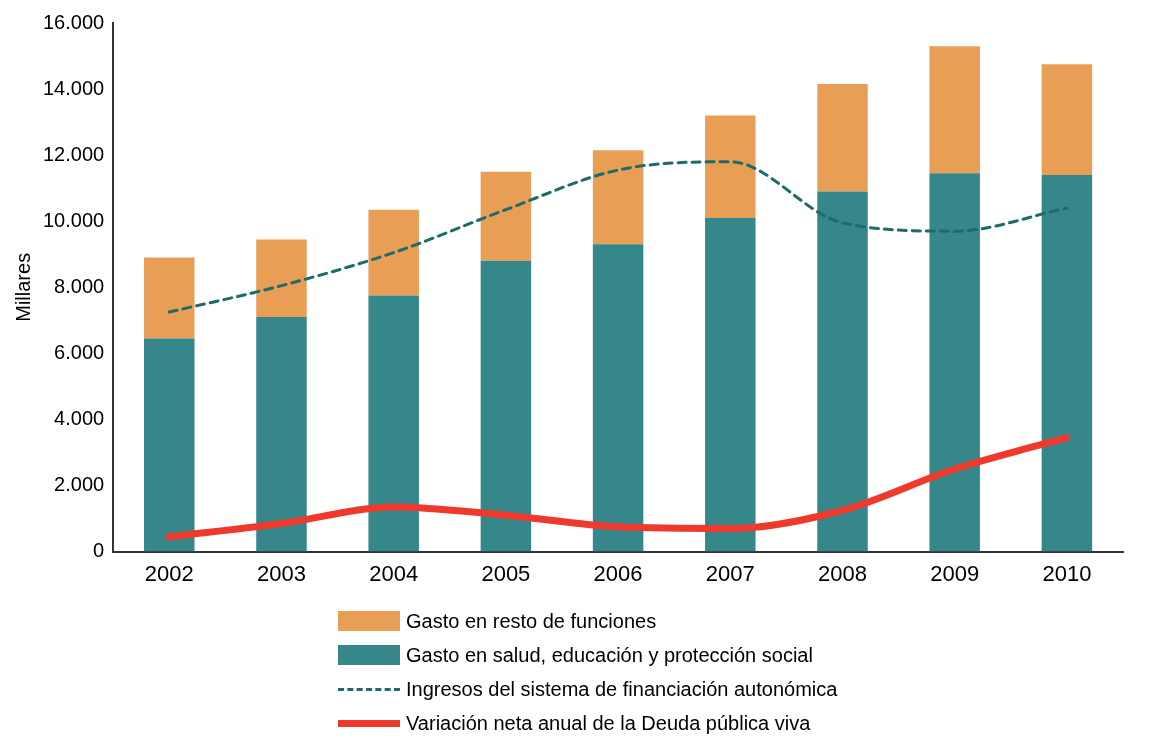 Image resolution: width=1151 pixels, height=744 pixels. I want to click on x-tick-label: 2010, so click(1067, 573).